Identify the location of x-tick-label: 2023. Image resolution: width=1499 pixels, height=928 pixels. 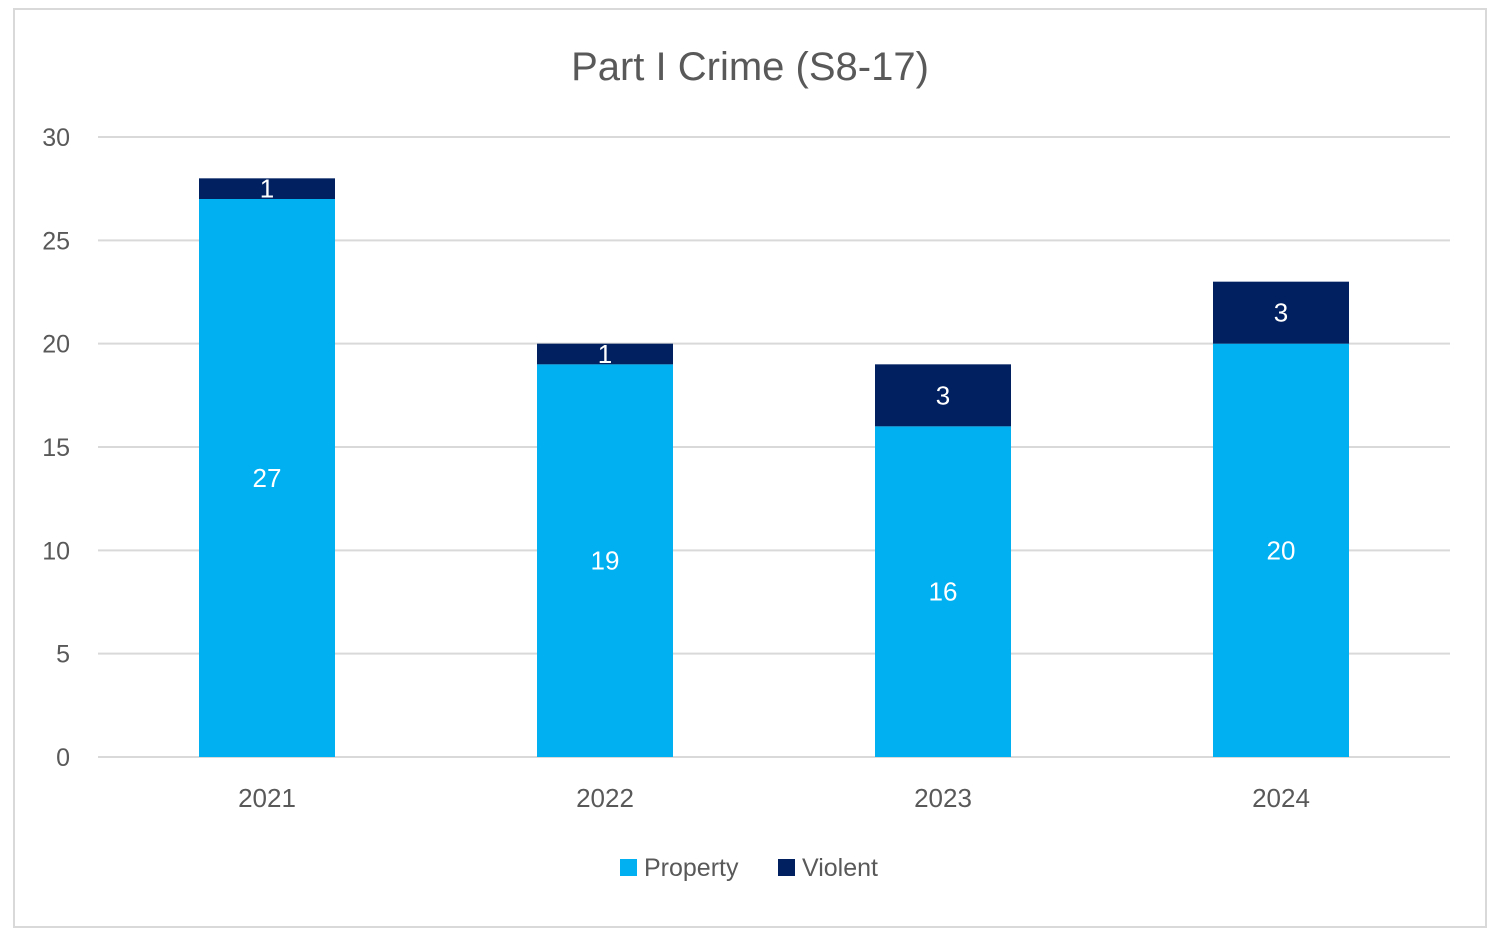
(943, 798).